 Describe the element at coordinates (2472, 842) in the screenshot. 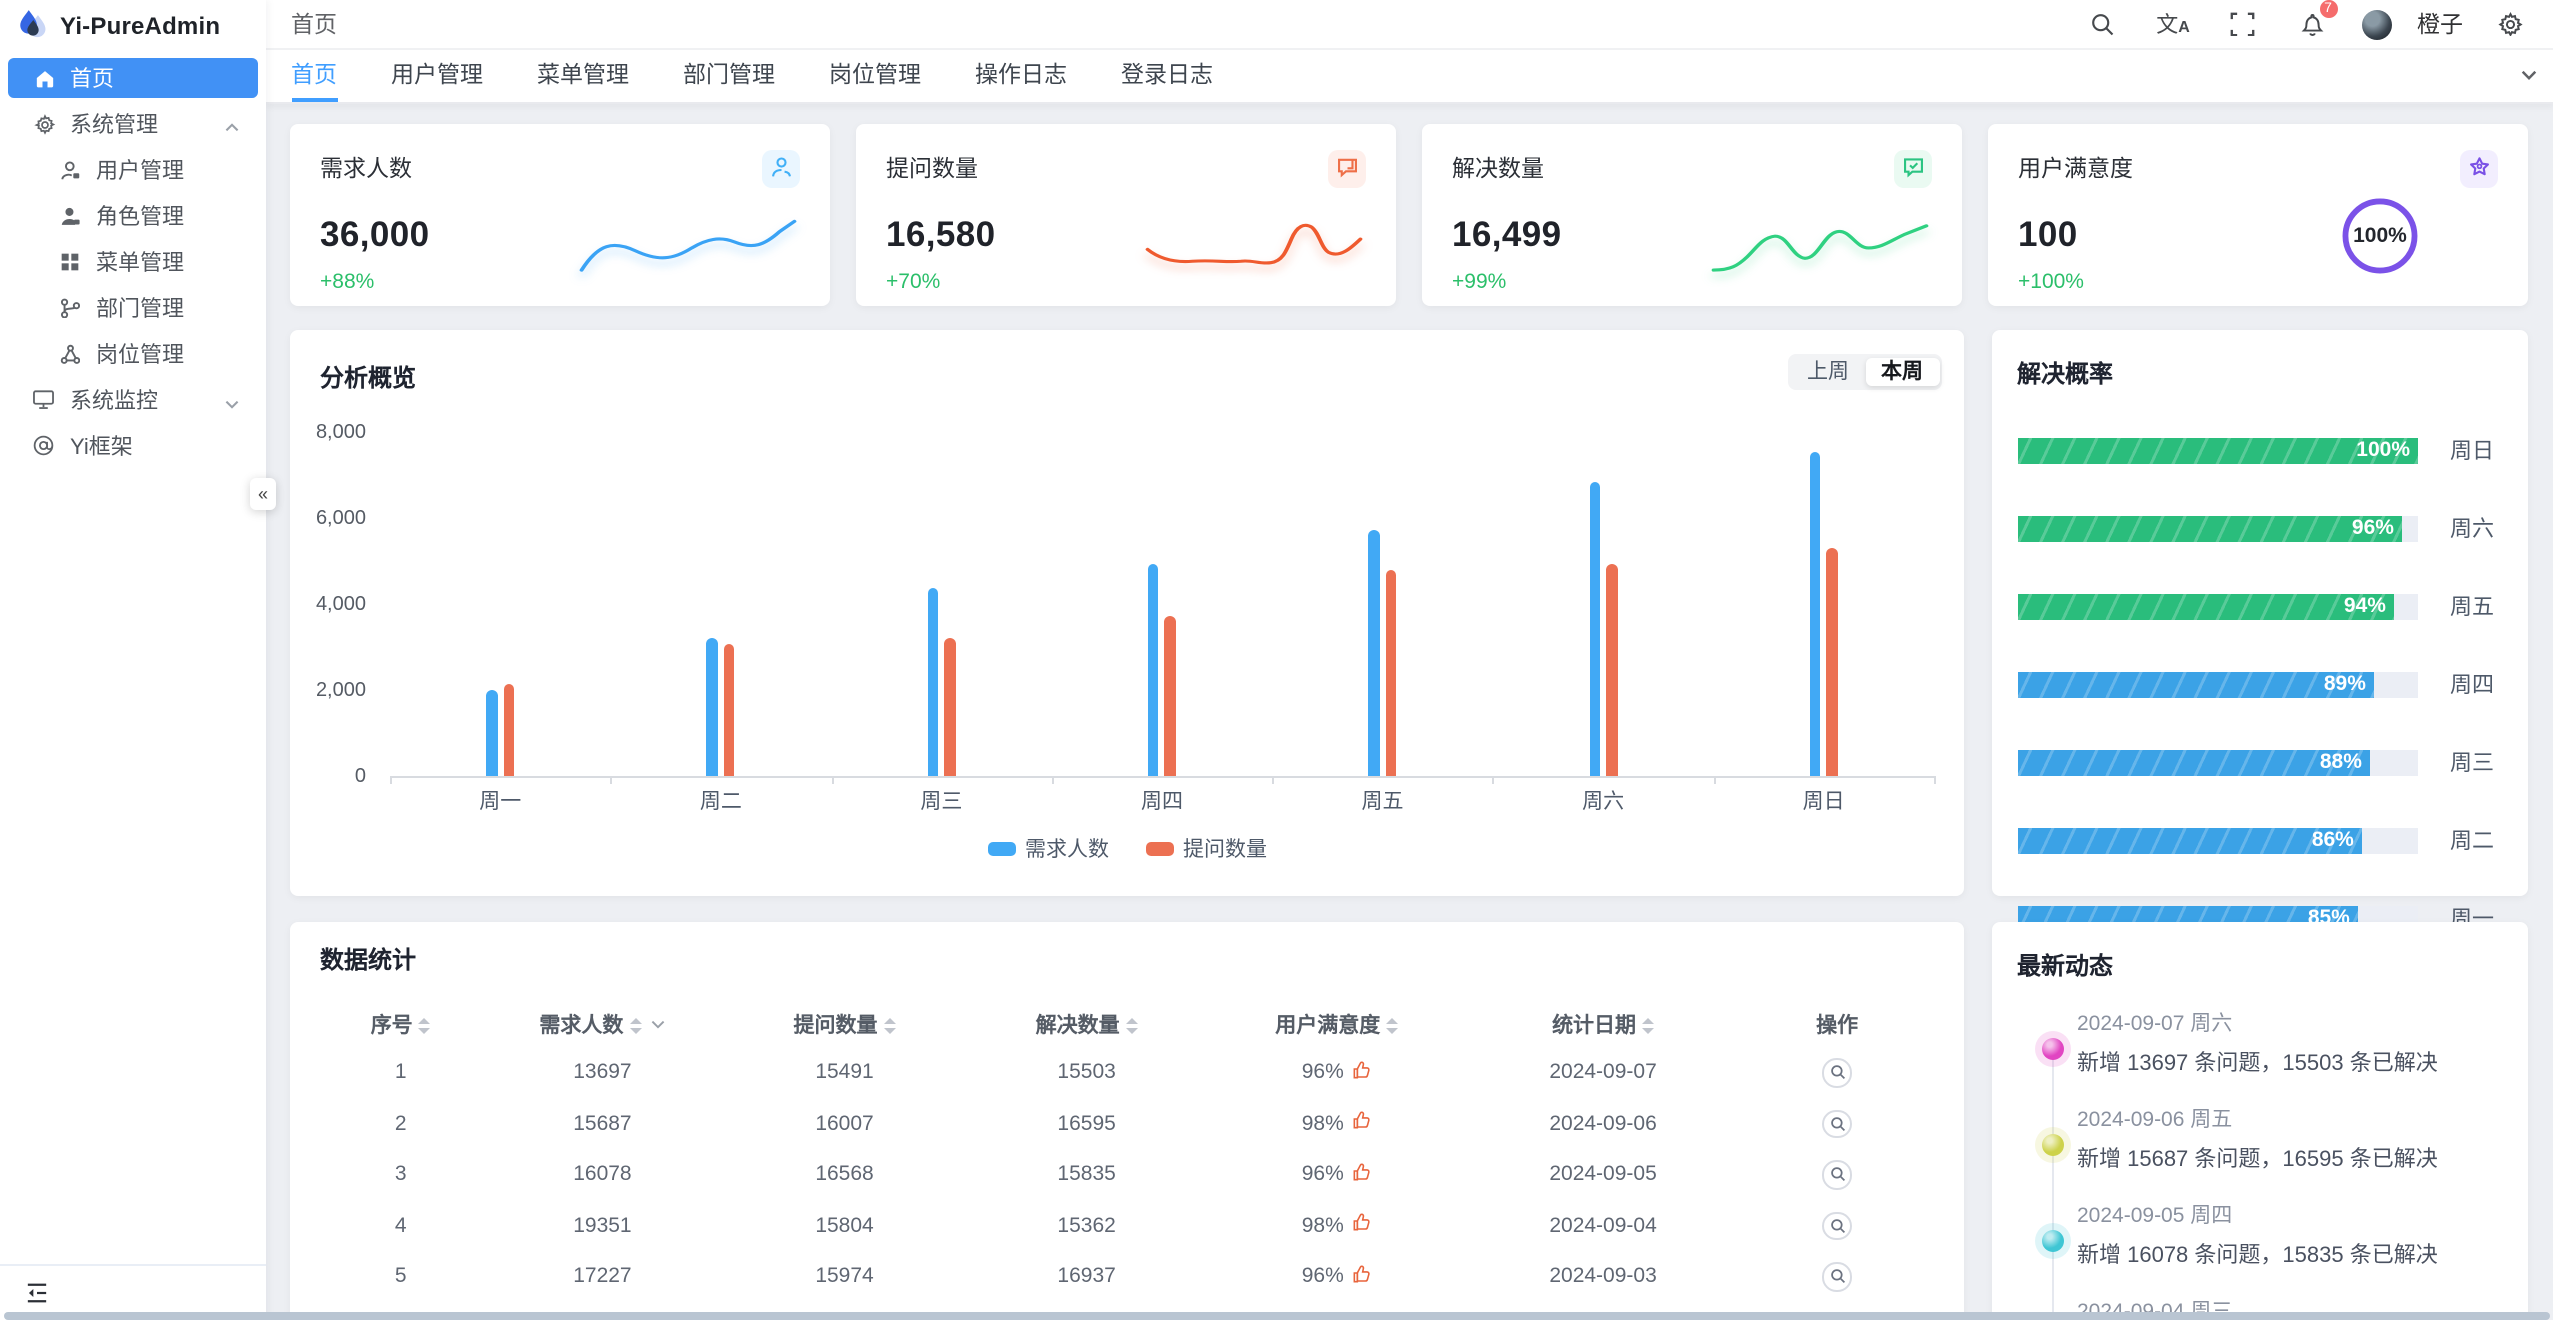

I see `progress-day-label: 周二` at that location.